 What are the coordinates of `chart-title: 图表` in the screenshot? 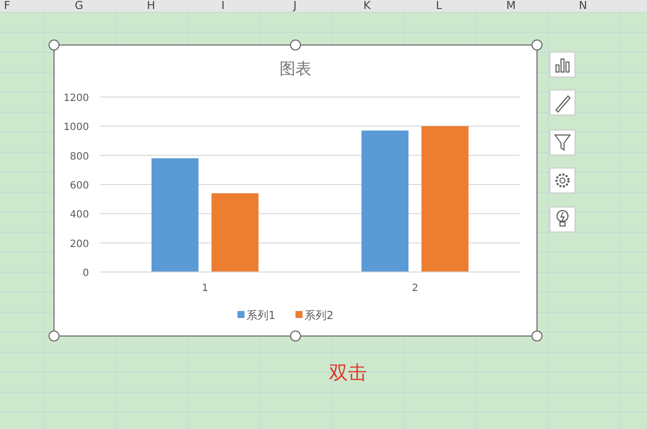 It's located at (296, 68).